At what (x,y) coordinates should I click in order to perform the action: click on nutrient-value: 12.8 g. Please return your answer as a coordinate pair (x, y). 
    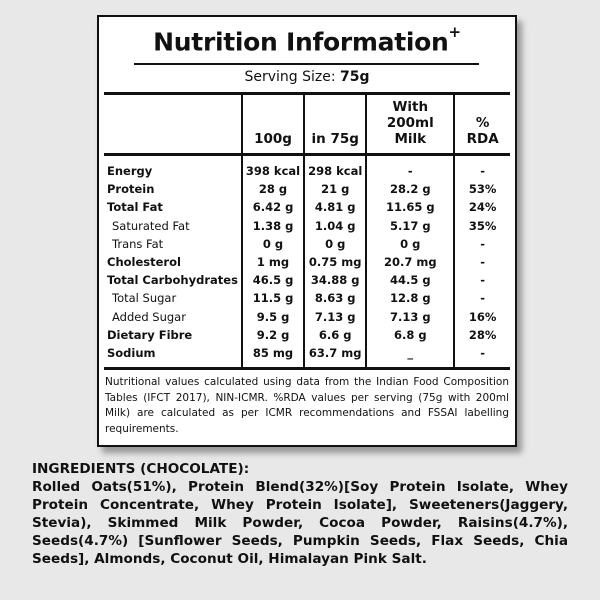
    Looking at the image, I should click on (410, 298).